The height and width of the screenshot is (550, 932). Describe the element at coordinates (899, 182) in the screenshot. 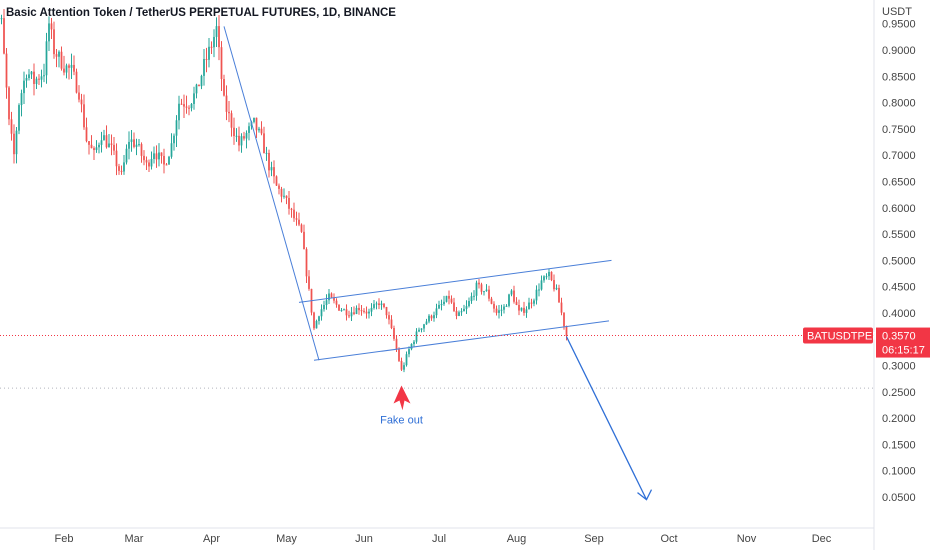

I see `y-tick-label: 0.6500` at that location.